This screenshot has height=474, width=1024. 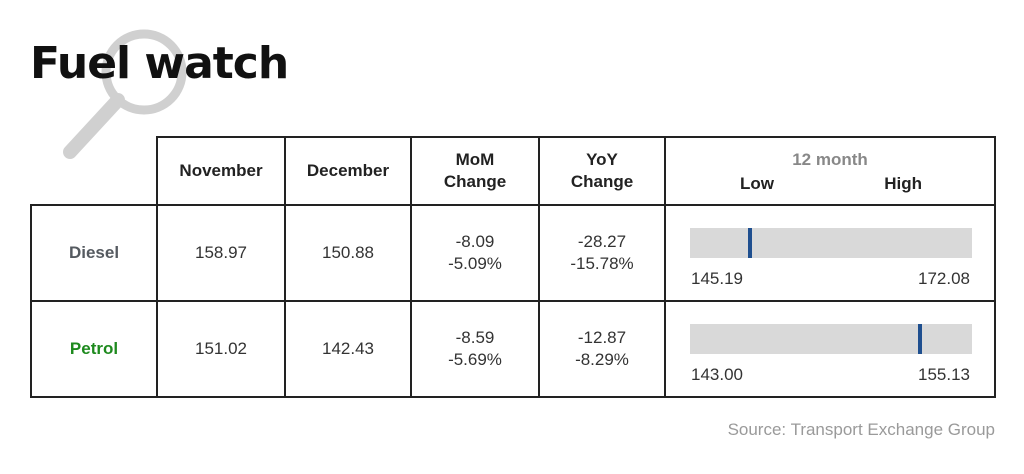 What do you see at coordinates (602, 359) in the screenshot?
I see `petrol-yoy-pct: -8.29%` at bounding box center [602, 359].